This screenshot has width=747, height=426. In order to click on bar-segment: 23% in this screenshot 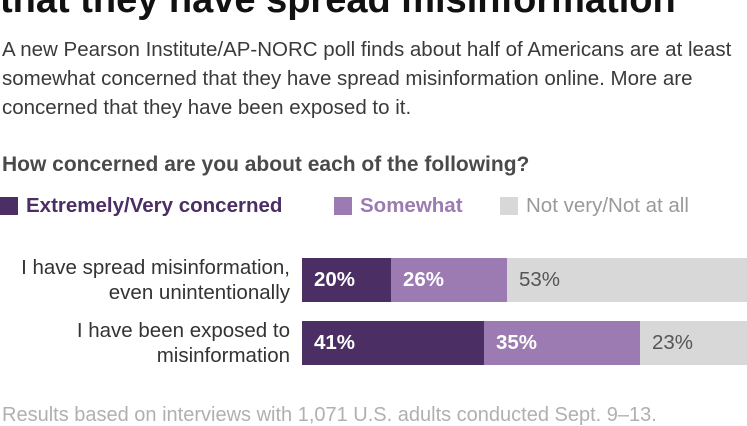, I will do `click(693, 343)`.